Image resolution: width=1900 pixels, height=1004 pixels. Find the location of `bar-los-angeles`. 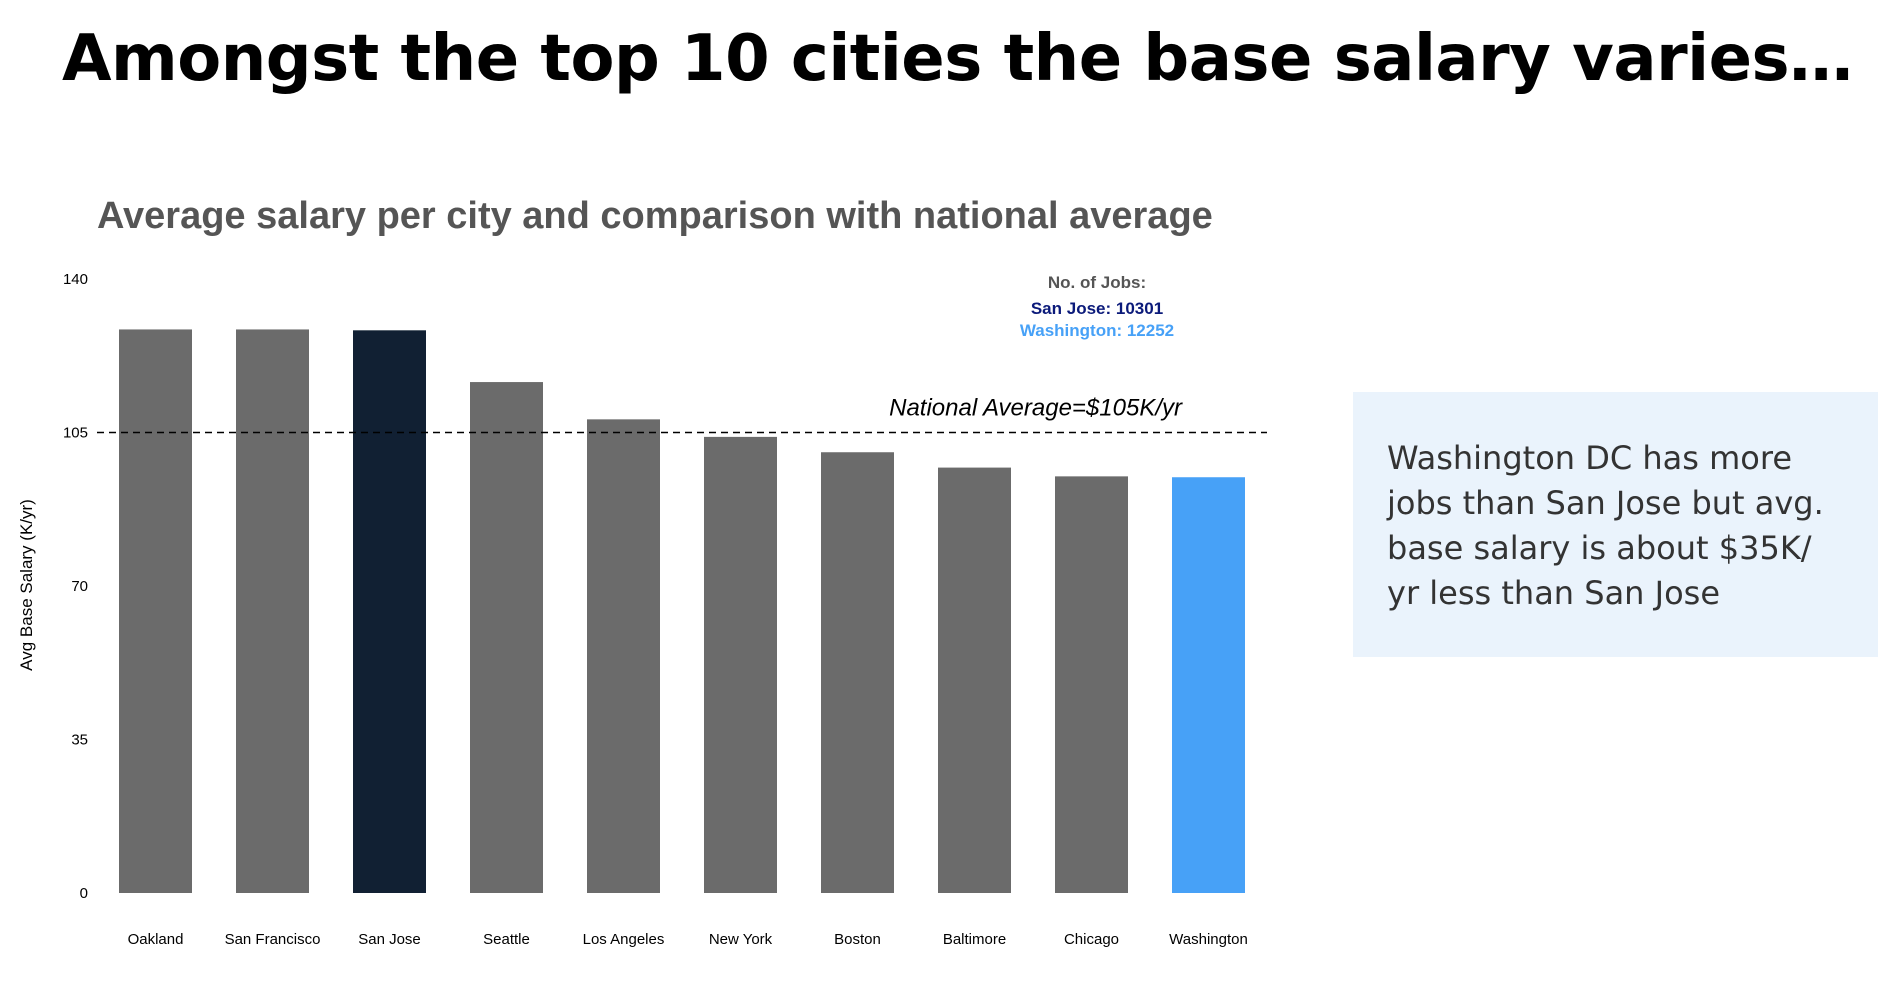

bar-los-angeles is located at coordinates (623, 656).